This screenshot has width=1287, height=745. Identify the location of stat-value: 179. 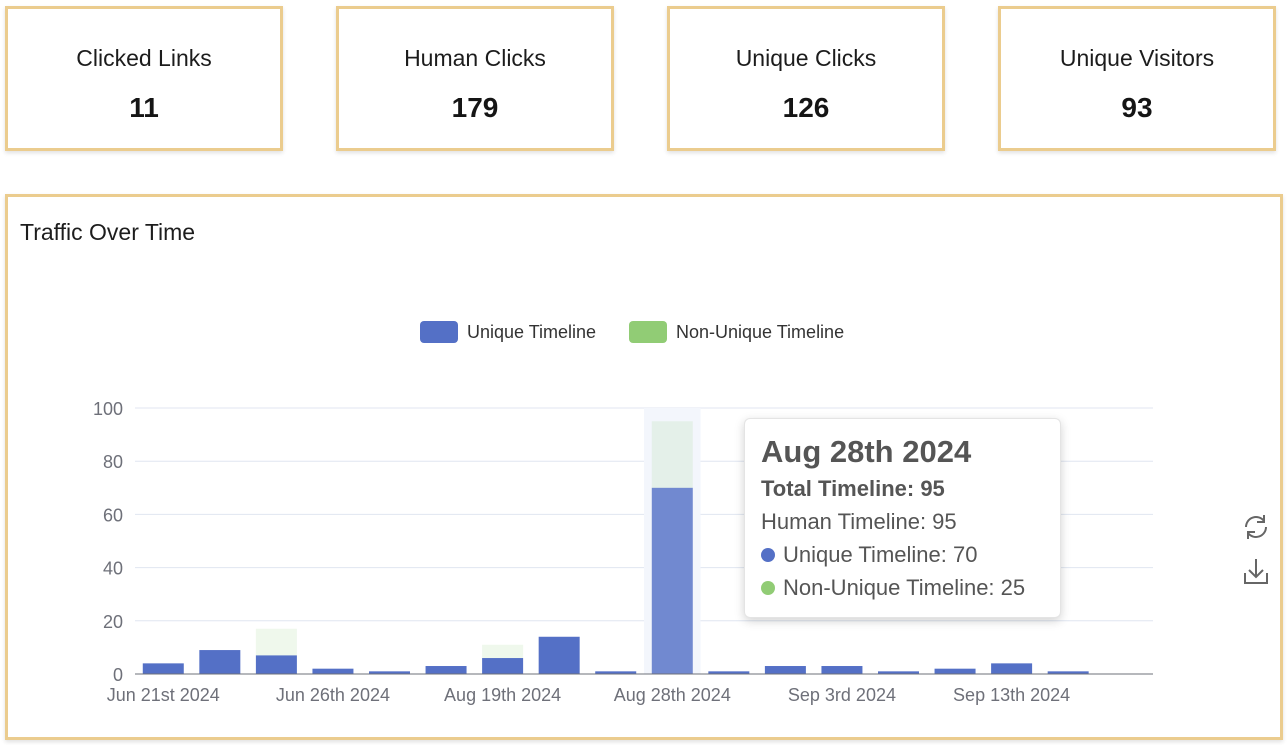
(475, 107).